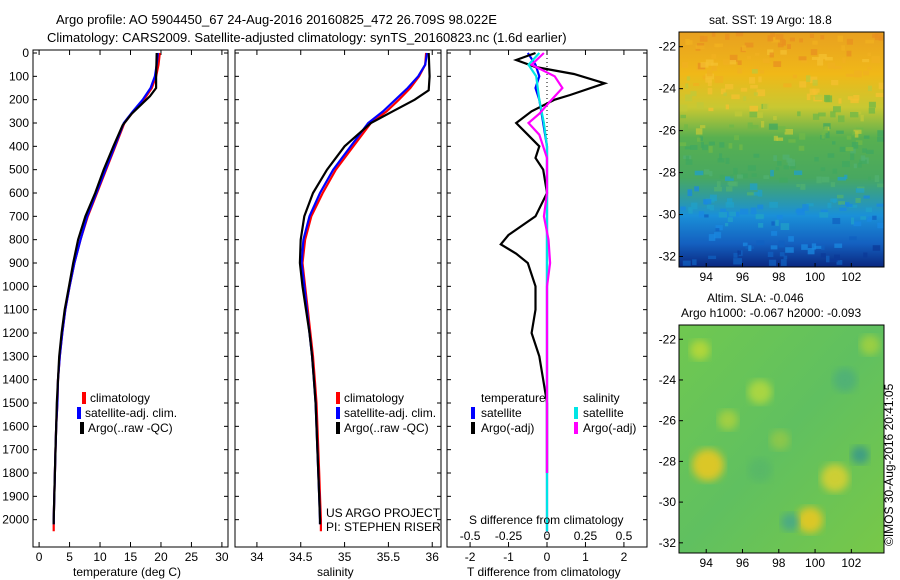 This screenshot has width=900, height=580. Describe the element at coordinates (851, 277) in the screenshot. I see `map-x-tick-label: 102` at that location.